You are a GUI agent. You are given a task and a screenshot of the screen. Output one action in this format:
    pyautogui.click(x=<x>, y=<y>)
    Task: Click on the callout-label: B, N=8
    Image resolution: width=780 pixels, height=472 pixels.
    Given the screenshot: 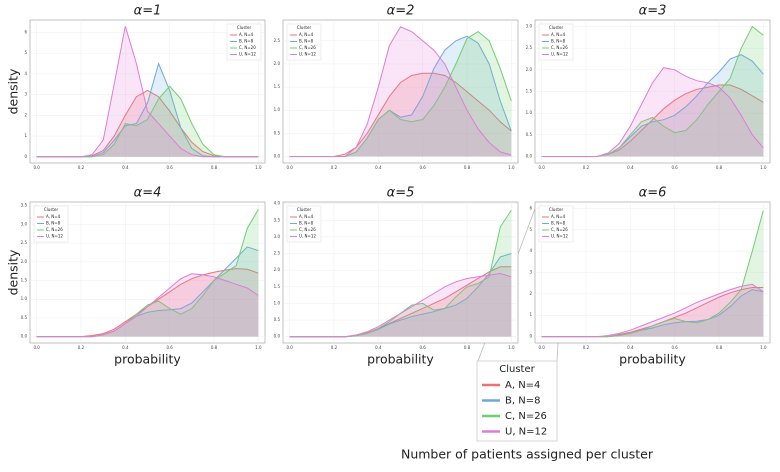 What is the action you would take?
    pyautogui.click(x=522, y=401)
    